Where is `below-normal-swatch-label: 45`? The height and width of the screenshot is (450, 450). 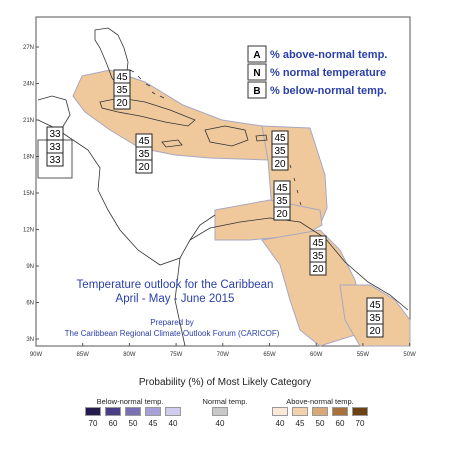 below-normal-swatch-label: 45 is located at coordinates (153, 423).